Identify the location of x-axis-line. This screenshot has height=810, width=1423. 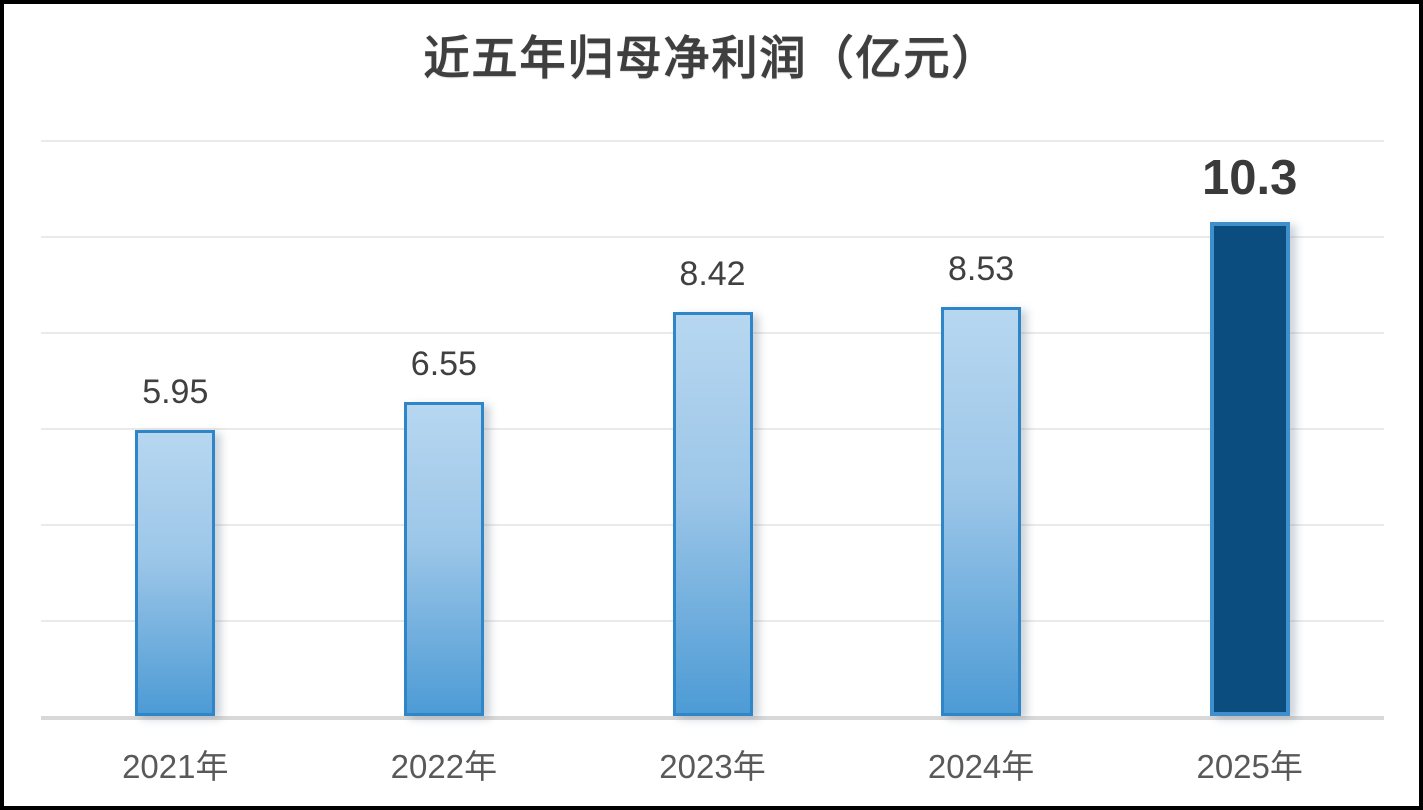
(712, 718).